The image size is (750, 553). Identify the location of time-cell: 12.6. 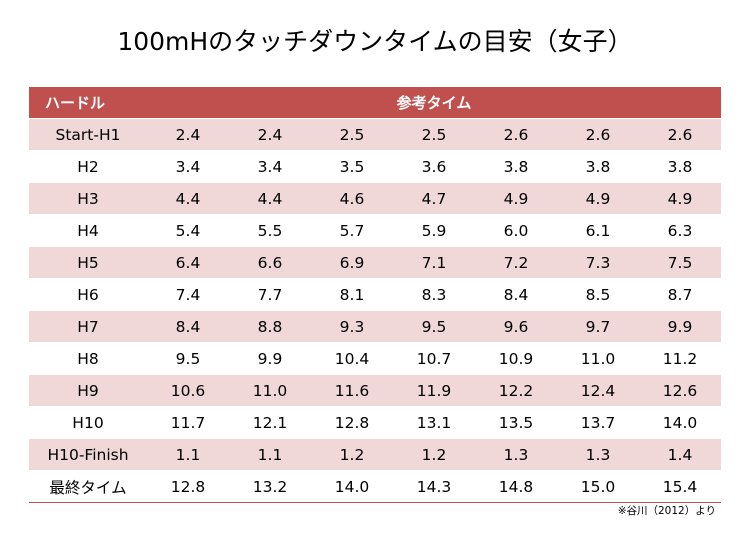
(680, 390).